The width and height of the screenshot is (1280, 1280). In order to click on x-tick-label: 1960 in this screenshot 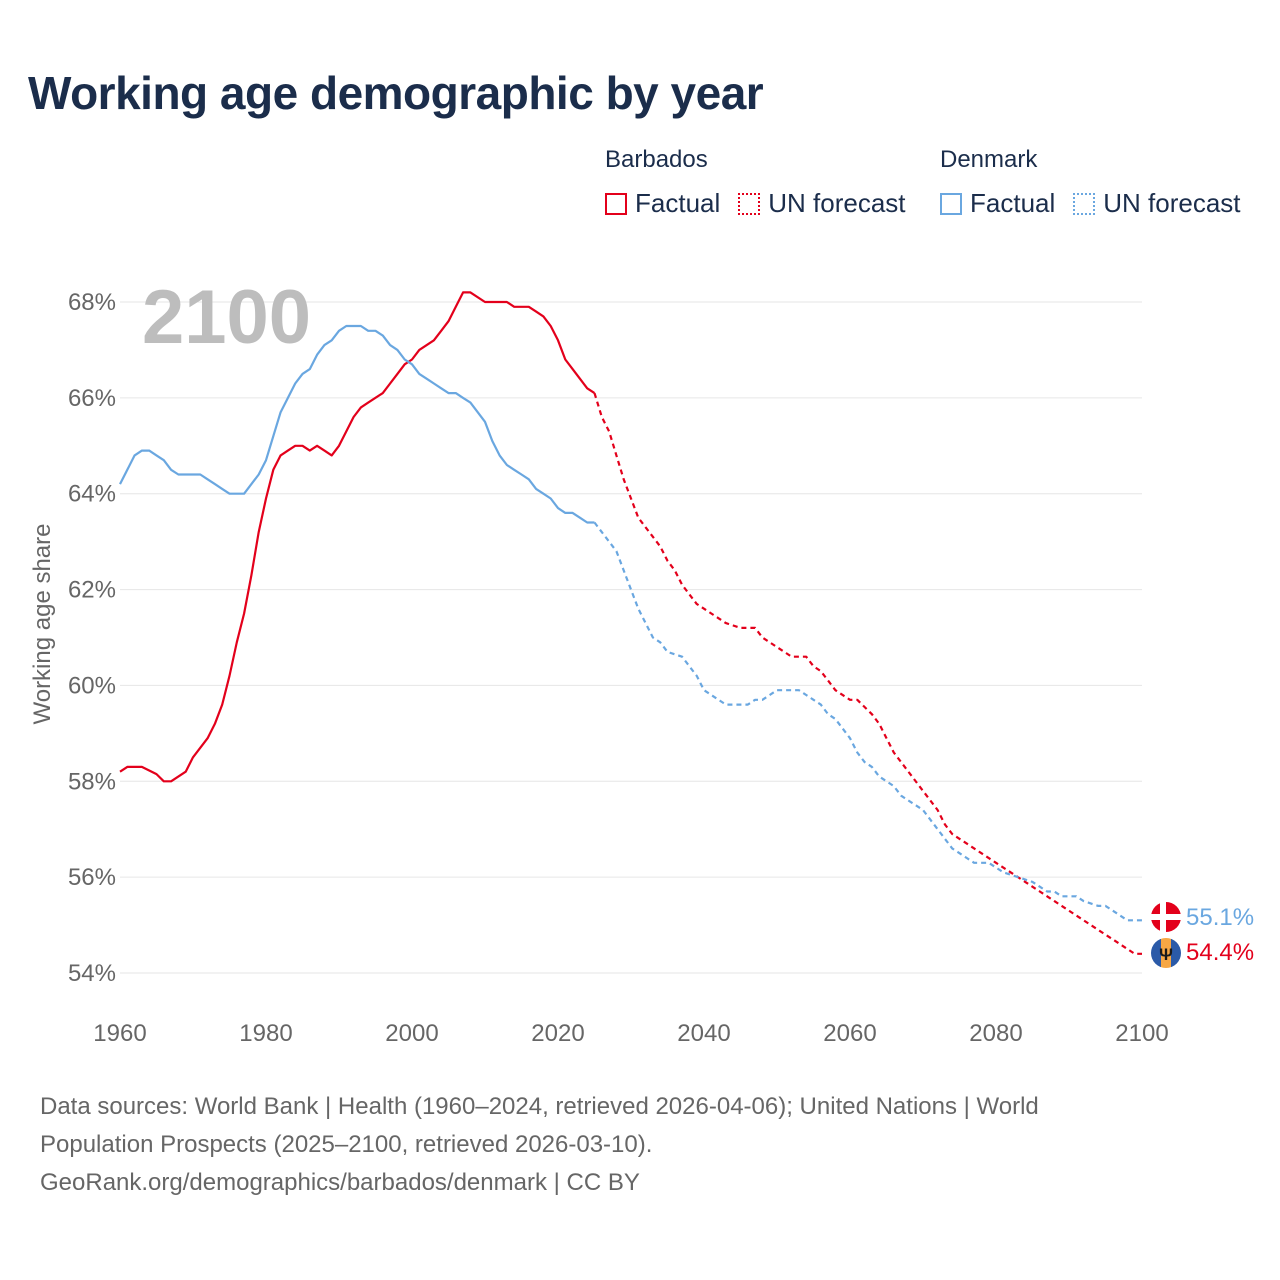, I will do `click(119, 1033)`.